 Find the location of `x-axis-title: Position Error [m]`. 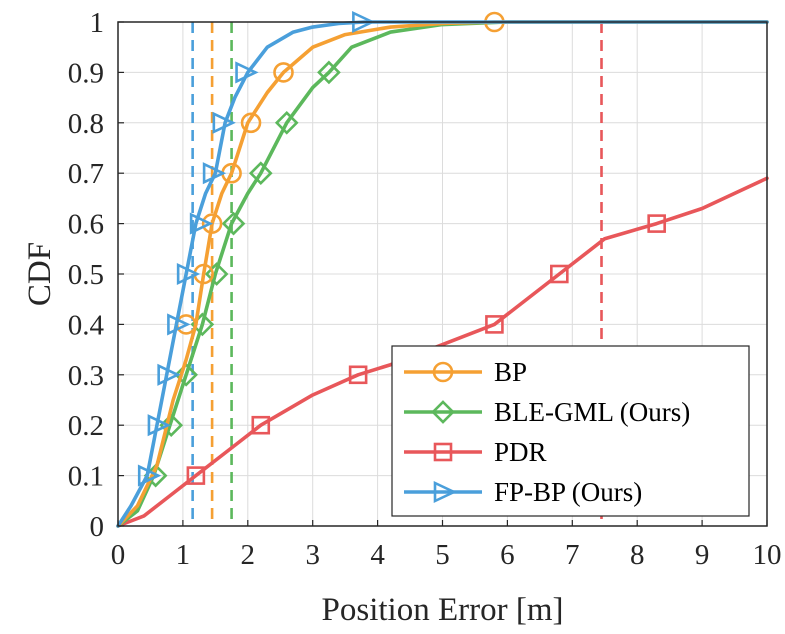

x-axis-title: Position Error [m] is located at coordinates (443, 610).